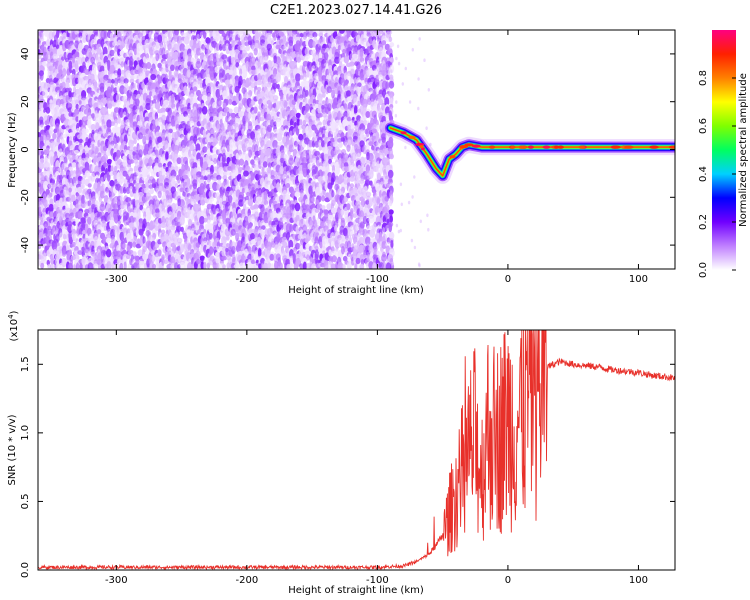  I want to click on snr-y-axis-label: SNR (10 * v/v), so click(12, 449).